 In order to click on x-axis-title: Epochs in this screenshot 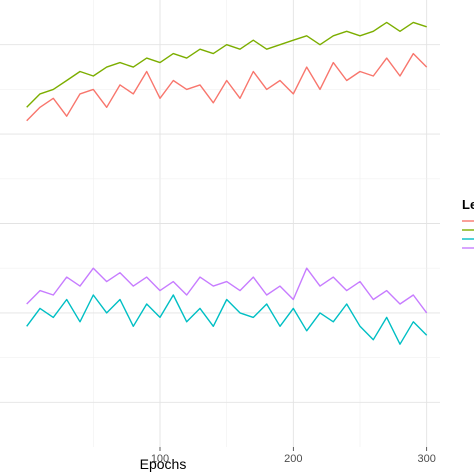, I will do `click(163, 464)`.